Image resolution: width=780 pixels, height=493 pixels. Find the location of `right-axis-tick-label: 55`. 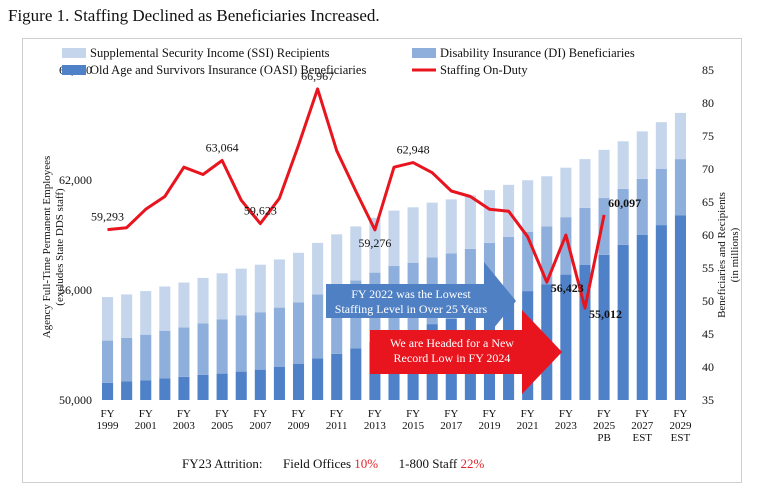

right-axis-tick-label: 55 is located at coordinates (708, 268).